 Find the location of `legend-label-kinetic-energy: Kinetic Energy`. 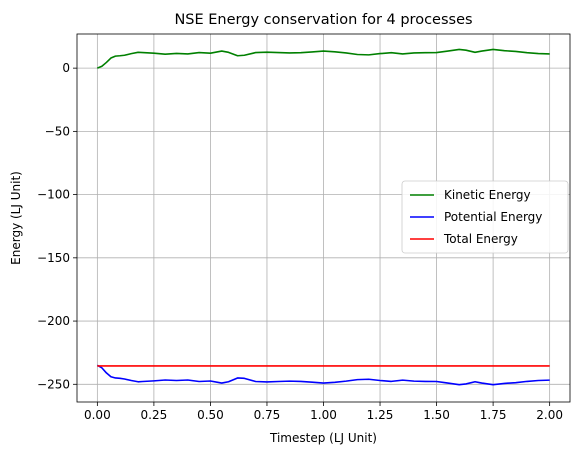

legend-label-kinetic-energy: Kinetic Energy is located at coordinates (487, 195).